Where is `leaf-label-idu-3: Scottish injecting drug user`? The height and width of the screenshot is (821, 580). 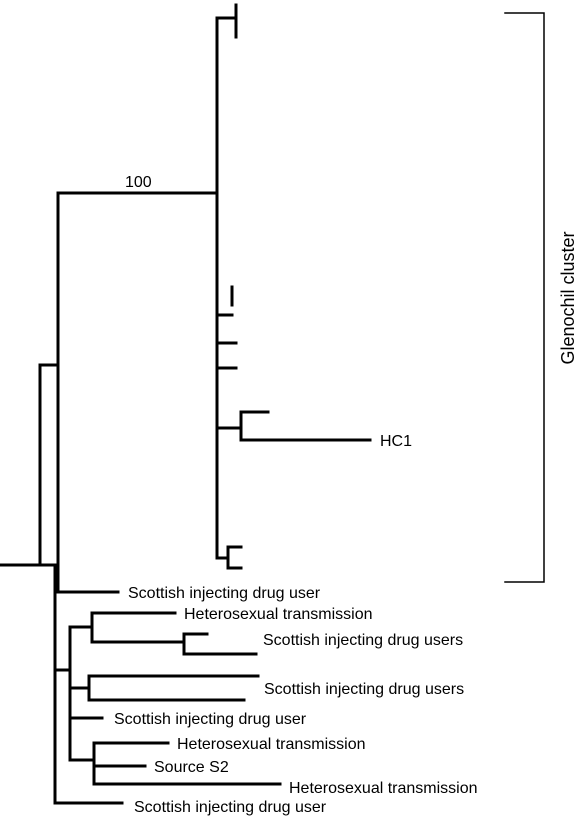 leaf-label-idu-3: Scottish injecting drug user is located at coordinates (230, 807).